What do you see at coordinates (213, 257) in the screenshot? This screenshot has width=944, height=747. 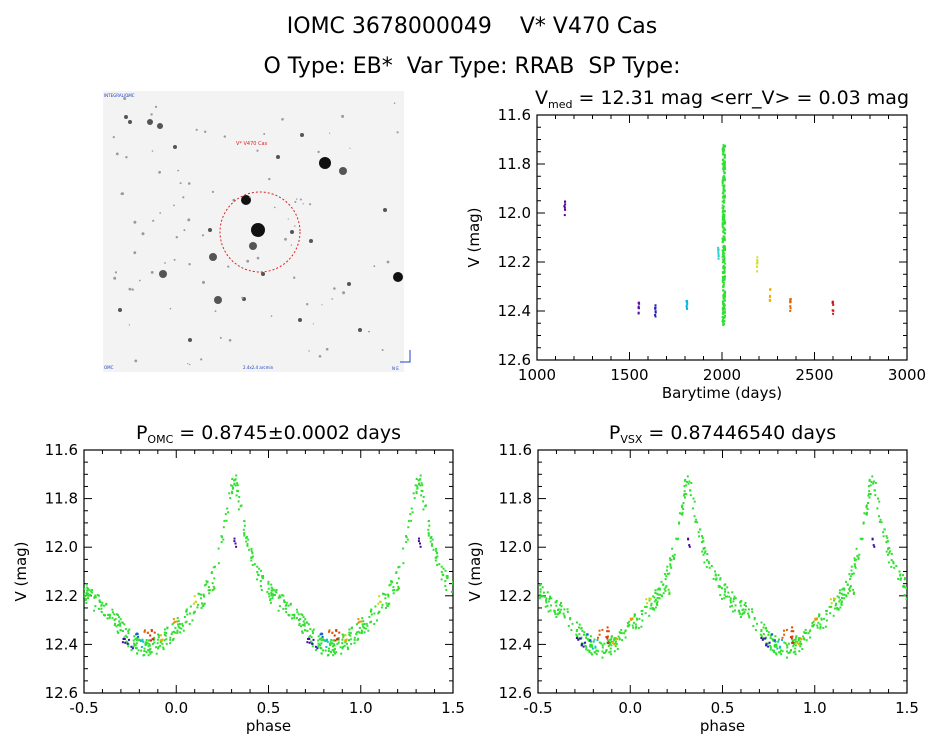 I see `star` at bounding box center [213, 257].